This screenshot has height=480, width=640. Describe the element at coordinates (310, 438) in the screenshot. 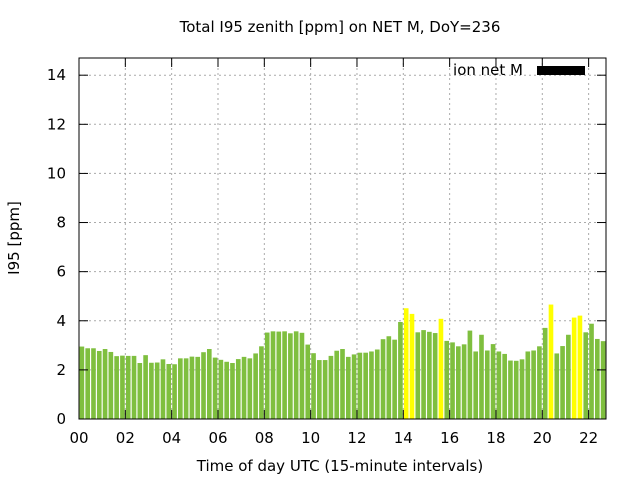

I see `x-tick-label: 10` at that location.